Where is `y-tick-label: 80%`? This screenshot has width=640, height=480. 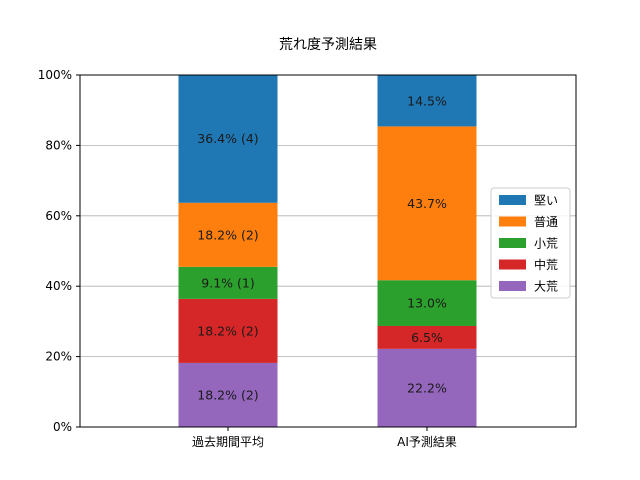
y-tick-label: 80% is located at coordinates (58, 145).